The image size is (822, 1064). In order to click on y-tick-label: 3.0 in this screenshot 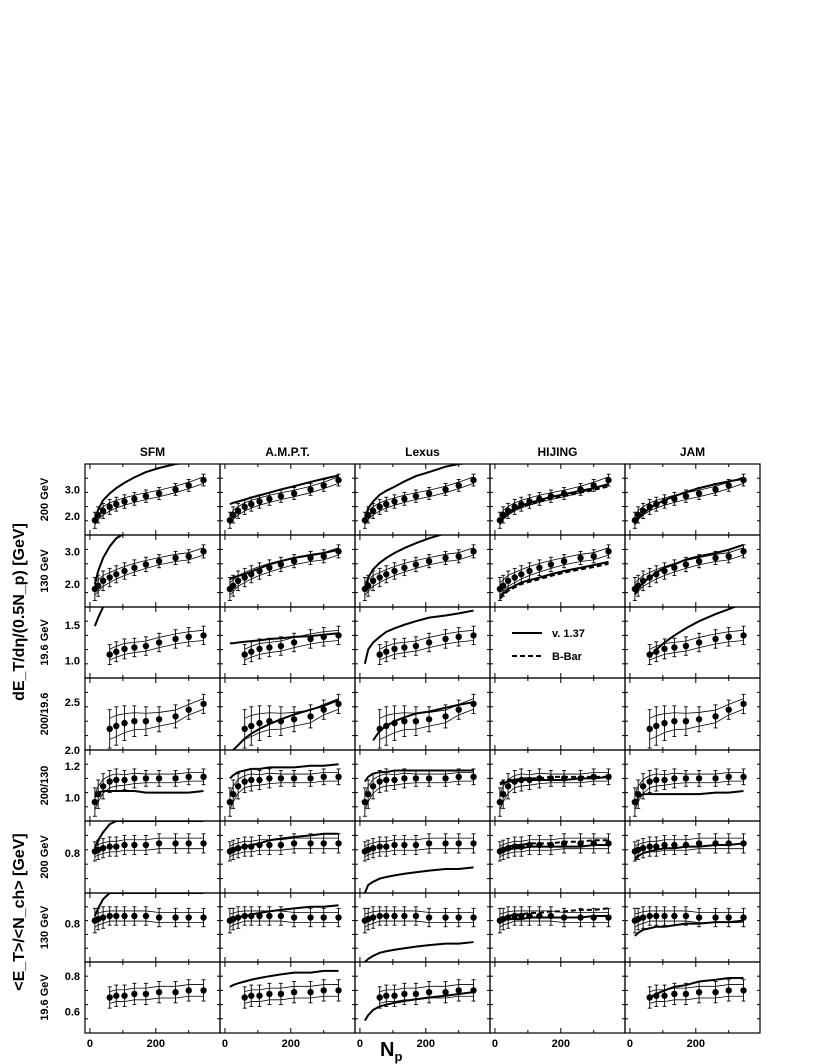, I will do `click(72, 490)`.